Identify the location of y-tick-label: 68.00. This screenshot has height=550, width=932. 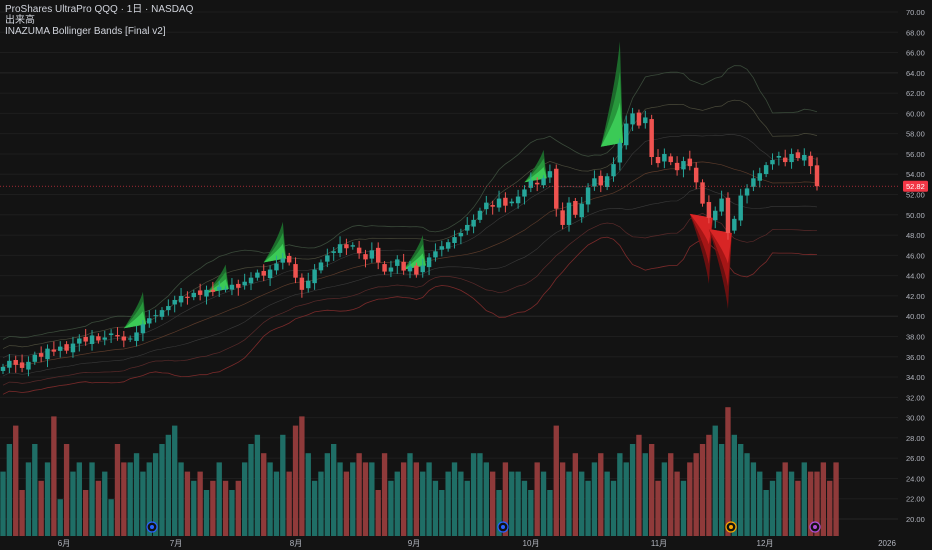
(915, 32).